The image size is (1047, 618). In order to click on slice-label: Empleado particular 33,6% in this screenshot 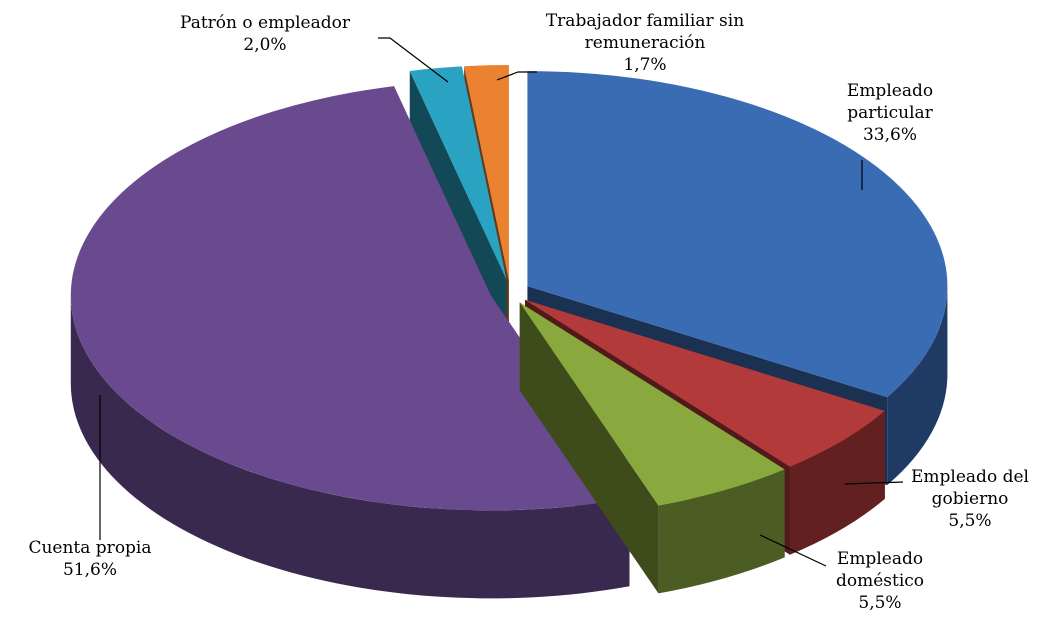, I will do `click(890, 113)`.